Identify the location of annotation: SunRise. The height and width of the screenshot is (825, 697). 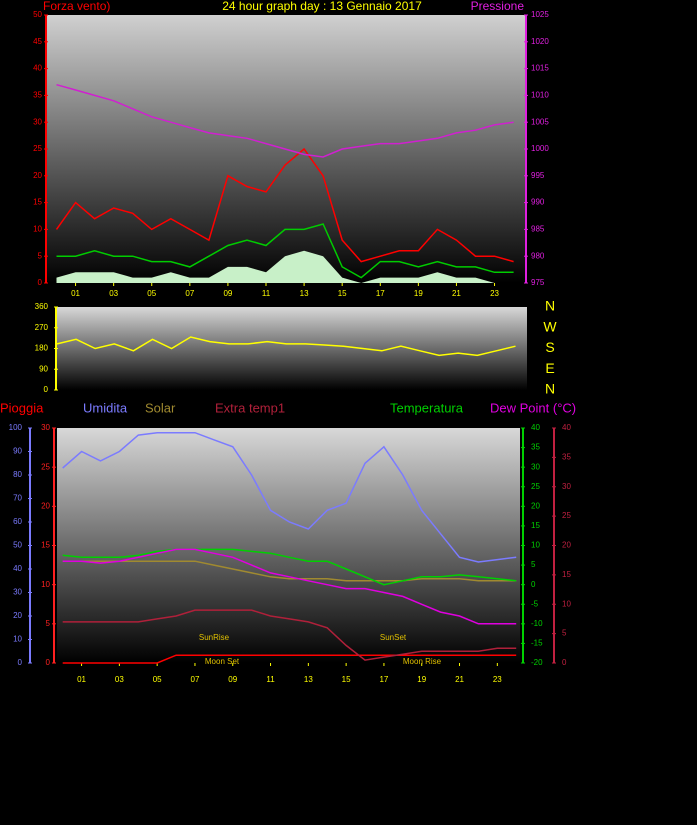
(214, 637).